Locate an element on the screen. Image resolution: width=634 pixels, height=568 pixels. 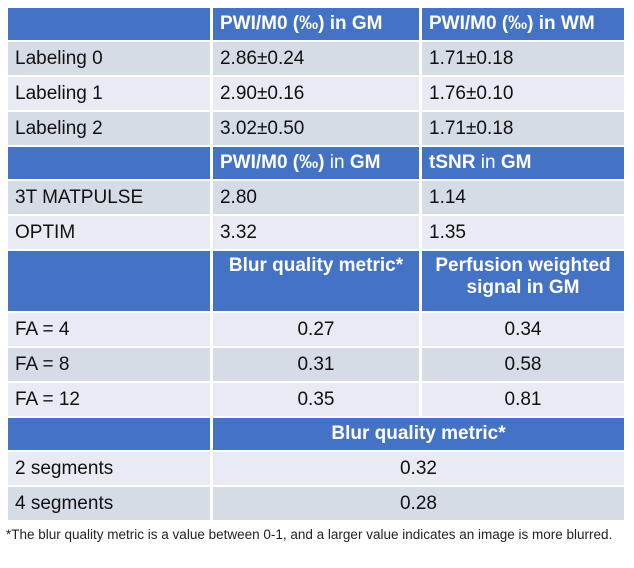
table-row: 4 segments 0.28 is located at coordinates (316, 503).